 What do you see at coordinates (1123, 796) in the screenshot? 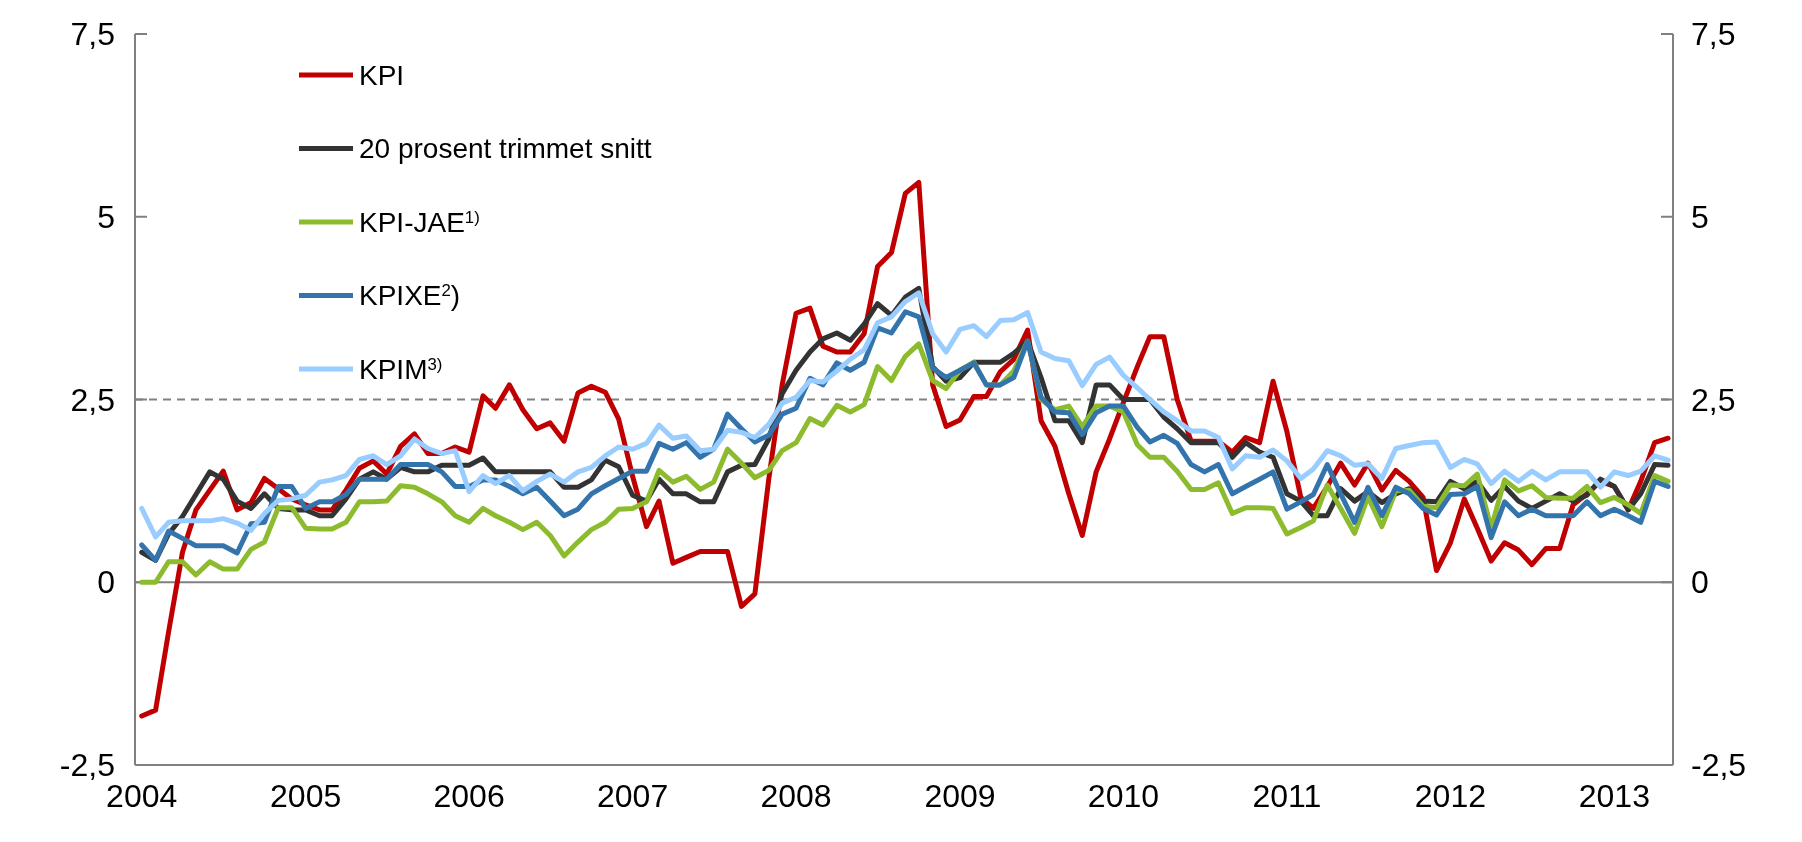
I see `x-tick-label: 2010` at bounding box center [1123, 796].